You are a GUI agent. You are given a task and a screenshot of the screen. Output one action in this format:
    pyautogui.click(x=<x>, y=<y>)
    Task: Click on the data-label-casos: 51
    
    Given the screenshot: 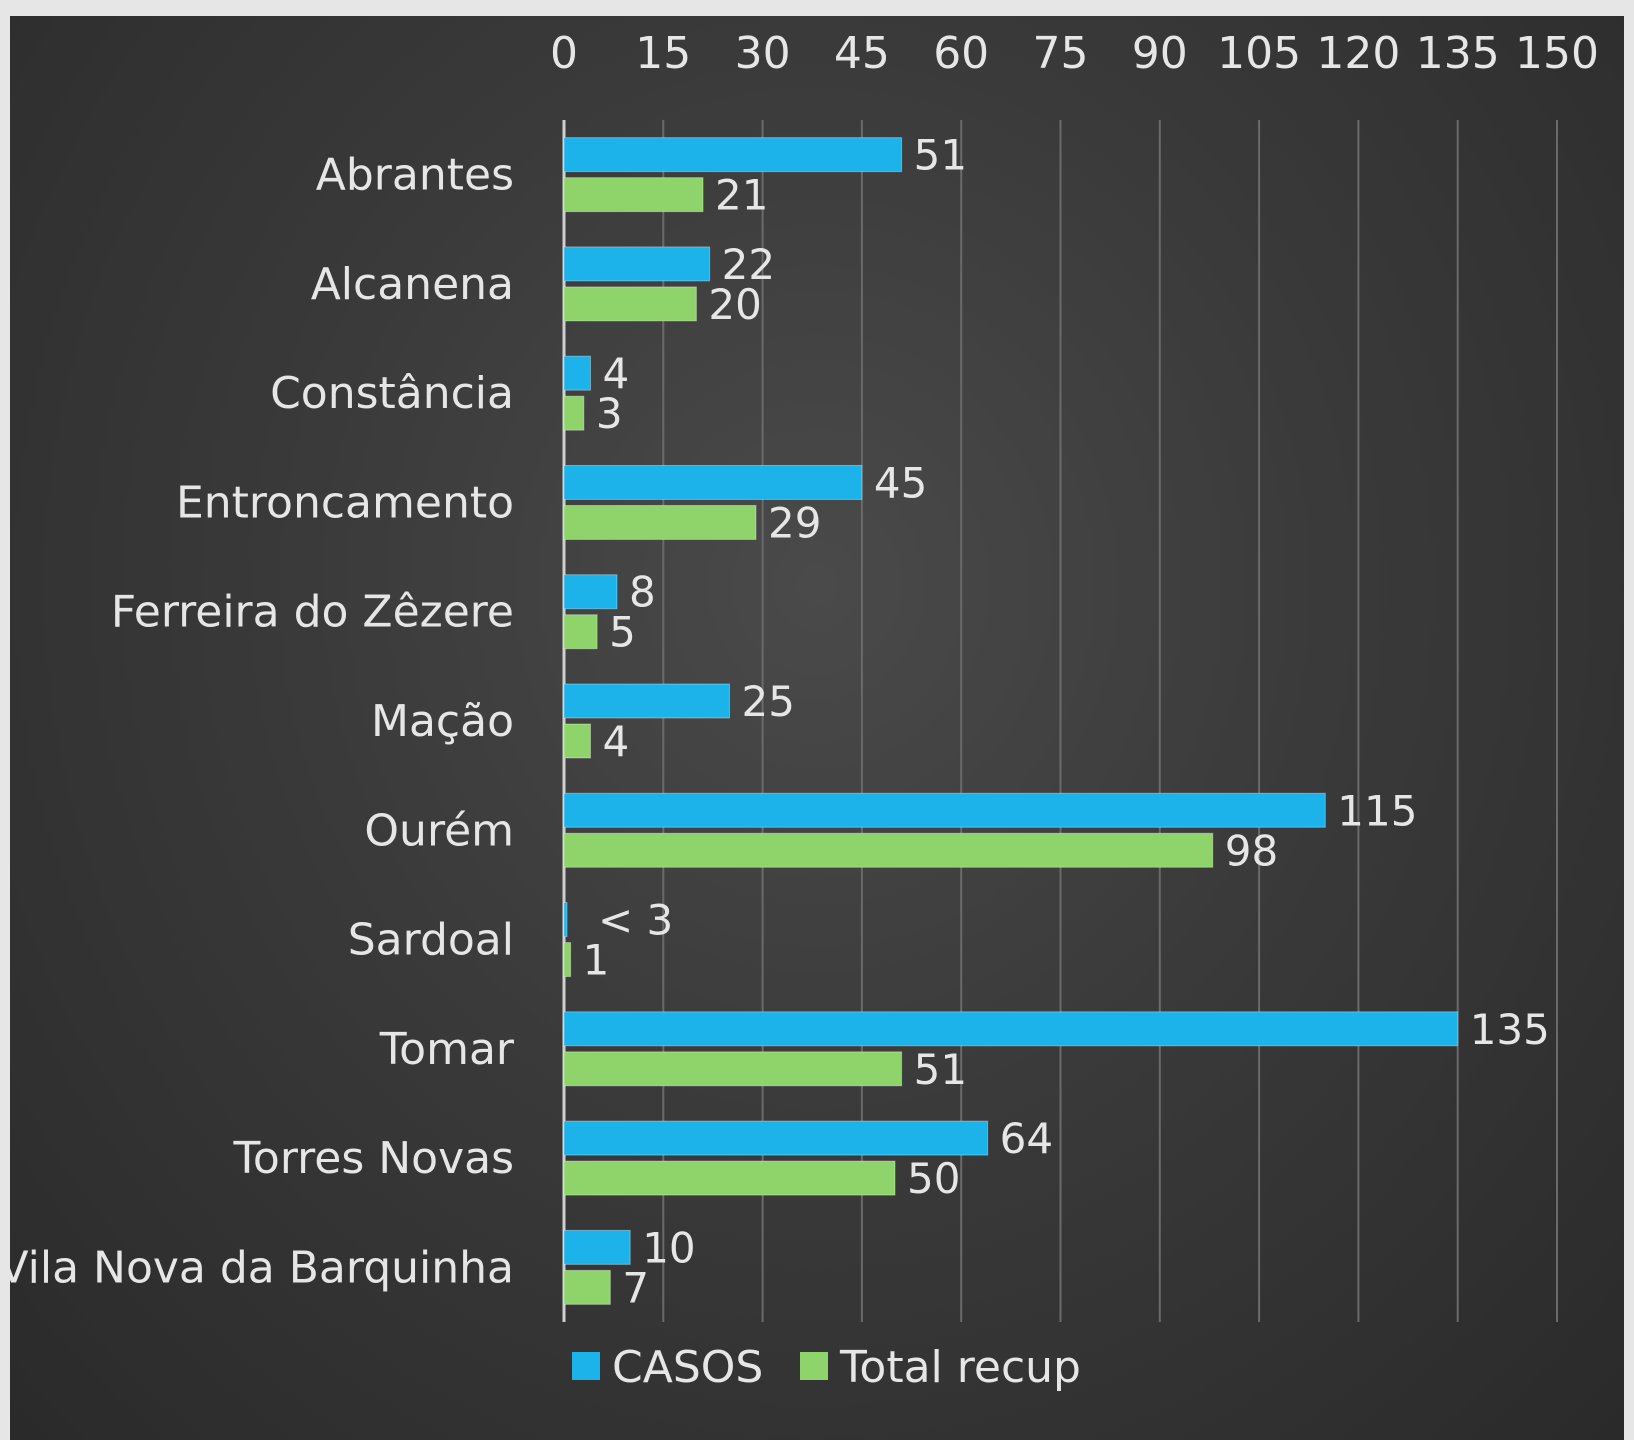 What is the action you would take?
    pyautogui.click(x=940, y=155)
    